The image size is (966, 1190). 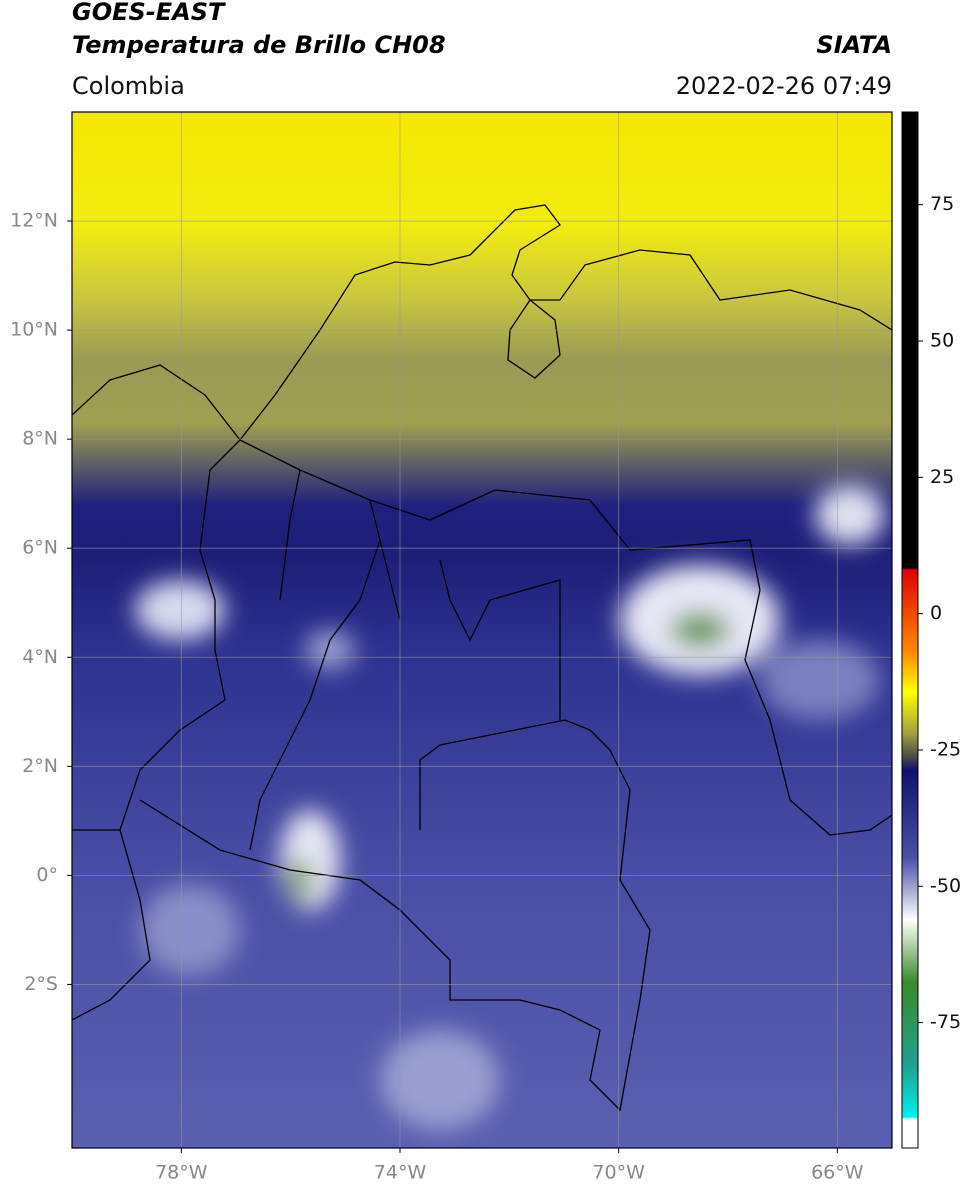 I want to click on lat-tick-label: 12°N, so click(x=34, y=221).